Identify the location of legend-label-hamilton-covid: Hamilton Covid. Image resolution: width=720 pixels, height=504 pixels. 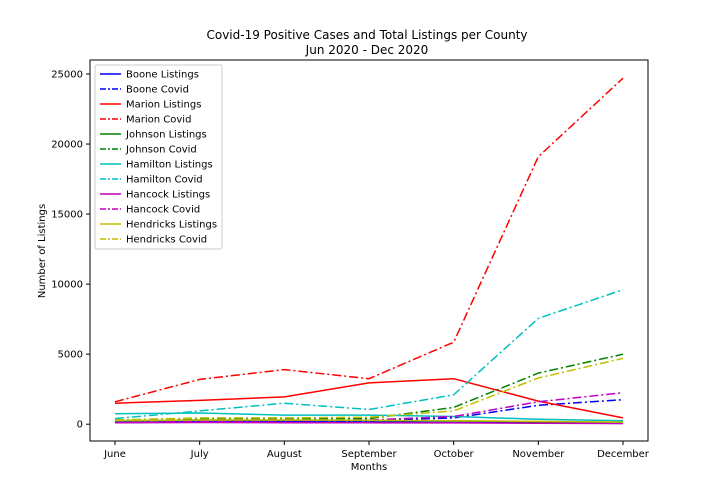
(164, 180).